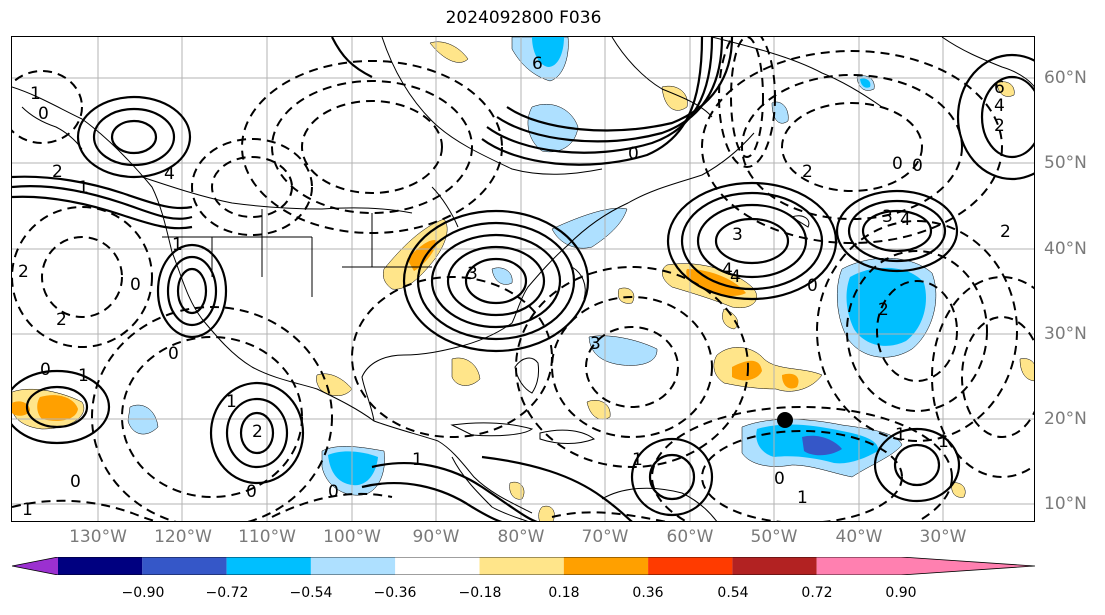  Describe the element at coordinates (564, 593) in the screenshot. I see `colorbar-label: 0.18` at that location.